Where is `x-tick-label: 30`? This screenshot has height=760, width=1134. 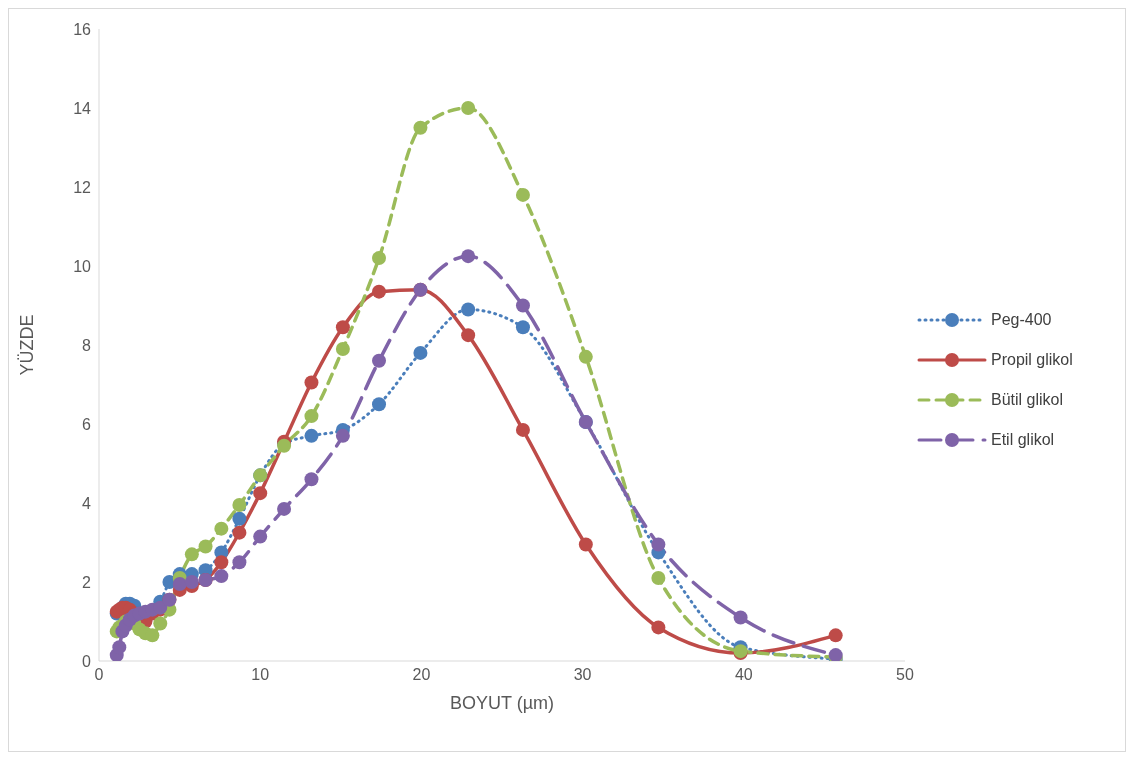
x-tick-label: 30 is located at coordinates (582, 675).